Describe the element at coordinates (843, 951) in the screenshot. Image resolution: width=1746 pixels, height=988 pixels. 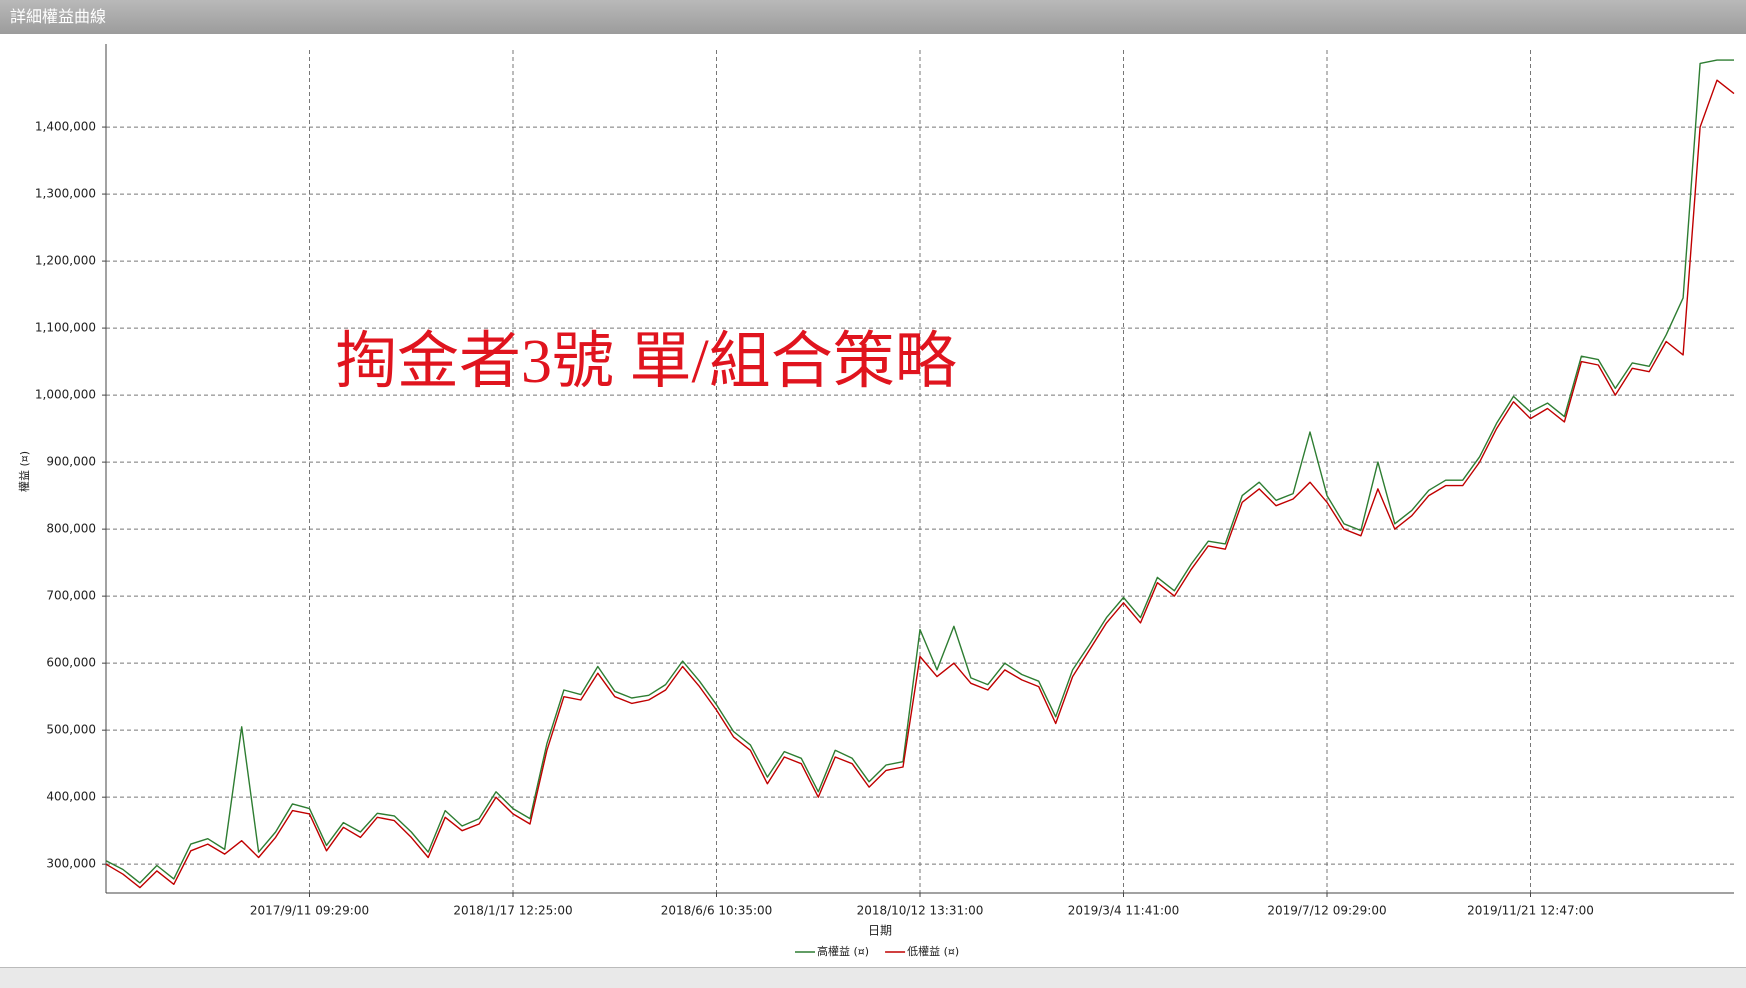
I see `legend-label: 高權益 (¤)` at that location.